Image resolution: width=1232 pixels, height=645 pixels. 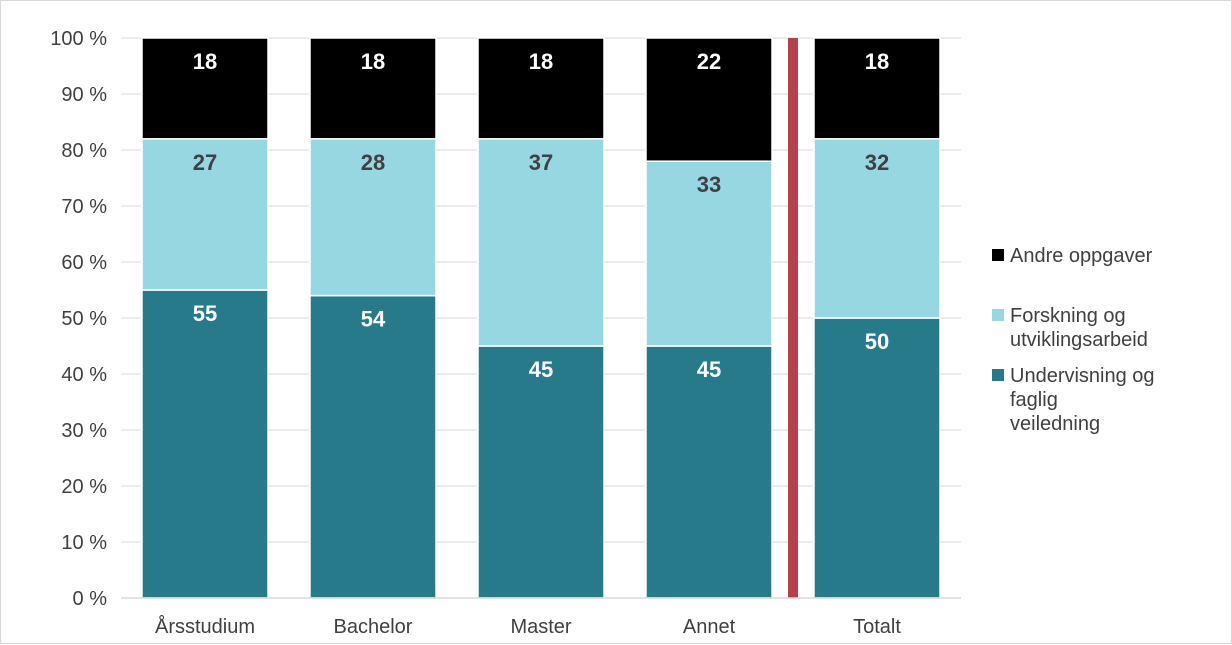 What do you see at coordinates (793, 318) in the screenshot?
I see `separator-line` at bounding box center [793, 318].